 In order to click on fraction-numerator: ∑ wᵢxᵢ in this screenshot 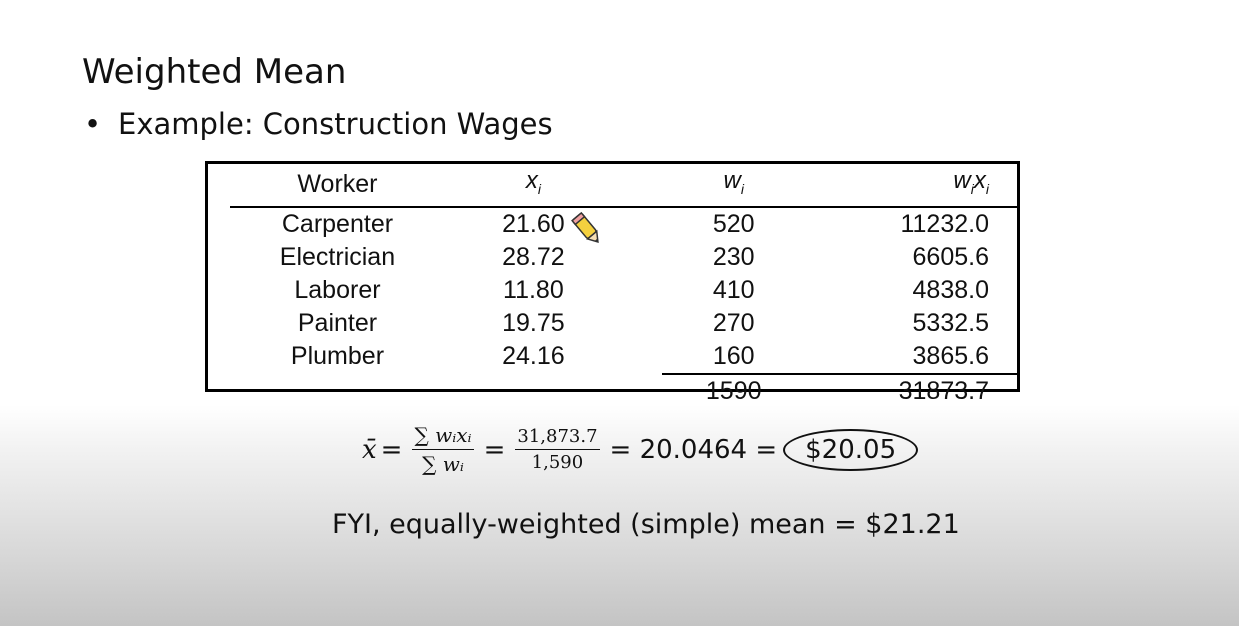, I will do `click(443, 436)`.